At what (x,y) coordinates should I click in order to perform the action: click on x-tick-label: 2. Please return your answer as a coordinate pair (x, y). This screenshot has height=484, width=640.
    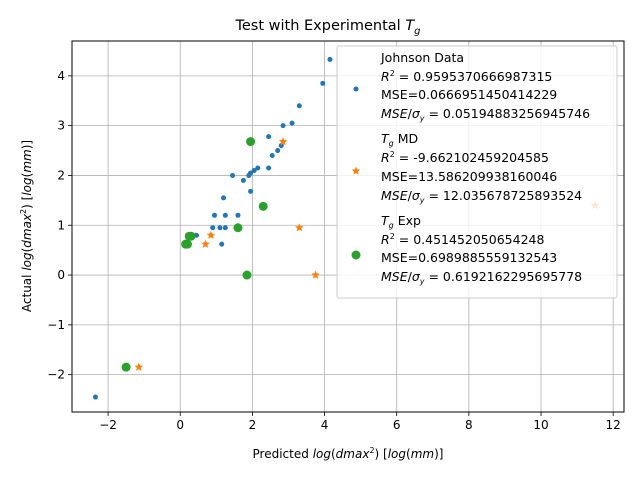
    Looking at the image, I should click on (253, 425).